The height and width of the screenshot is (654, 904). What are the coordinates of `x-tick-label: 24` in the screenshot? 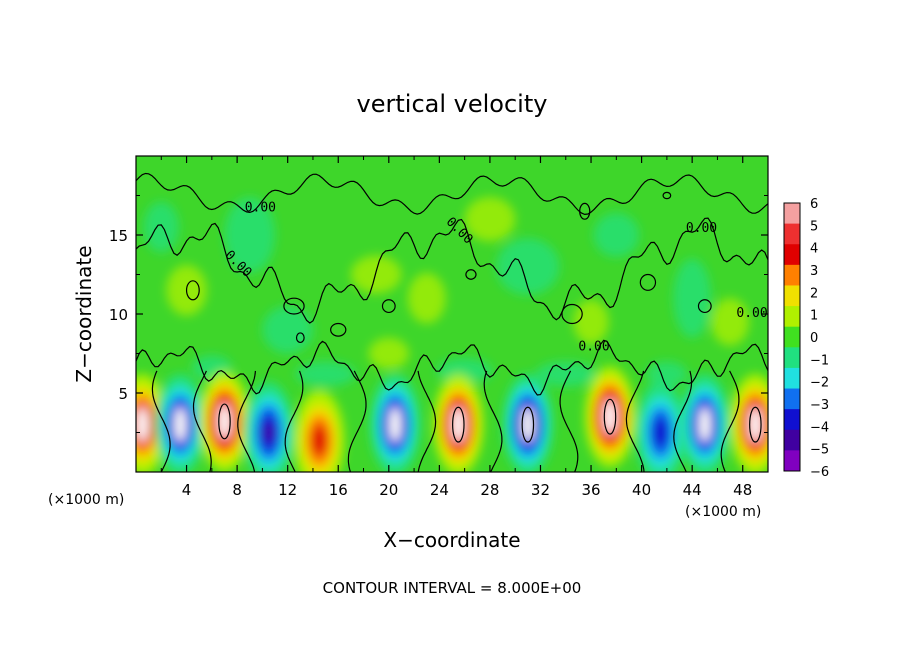 It's located at (439, 490).